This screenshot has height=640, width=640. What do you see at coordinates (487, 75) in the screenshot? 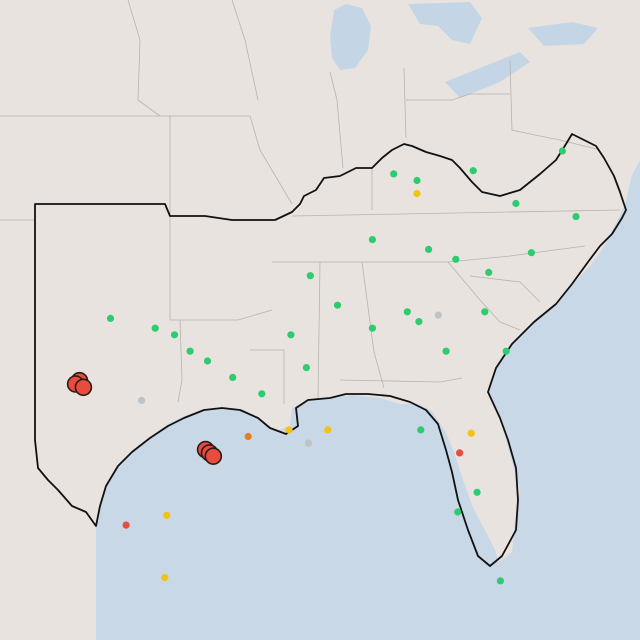
I see `lake-erie` at bounding box center [487, 75].